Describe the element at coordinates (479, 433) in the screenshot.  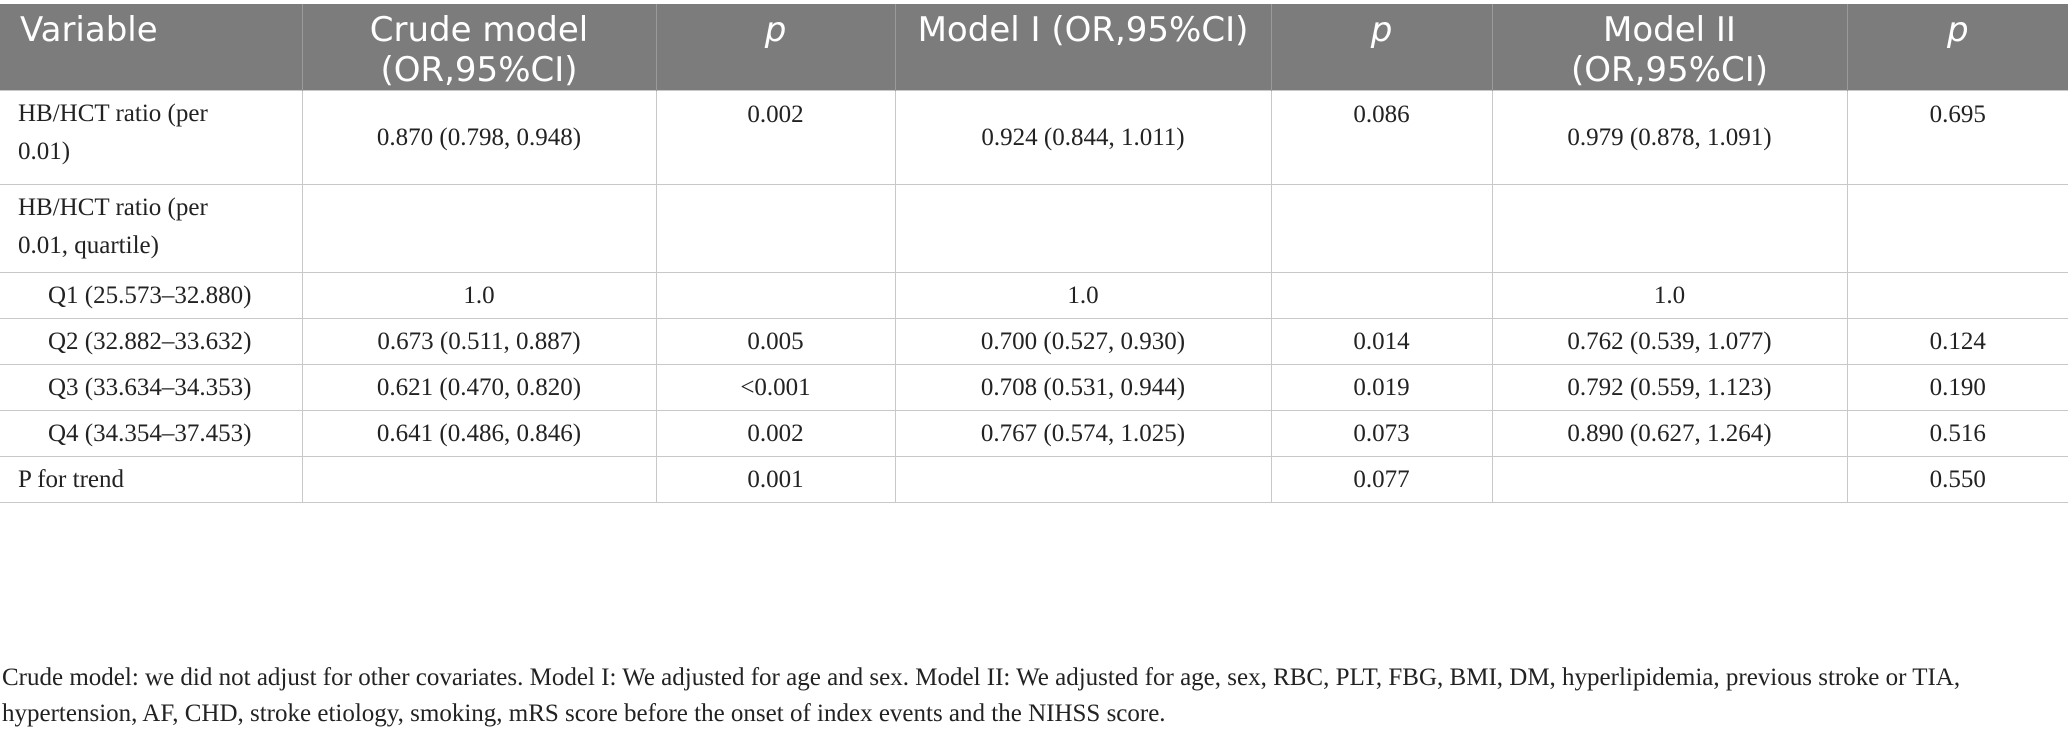
I see `cell-crude: 0.641 (0.486, 0.846)` at that location.